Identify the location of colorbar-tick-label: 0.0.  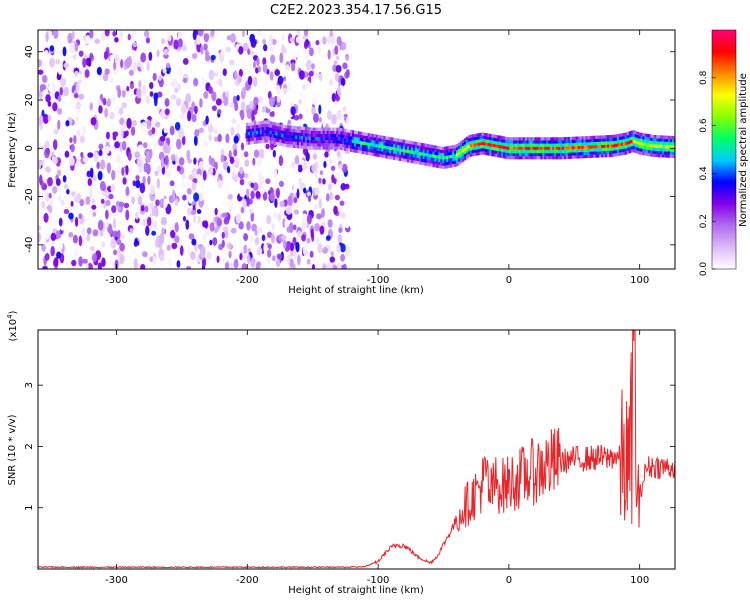
(704, 269).